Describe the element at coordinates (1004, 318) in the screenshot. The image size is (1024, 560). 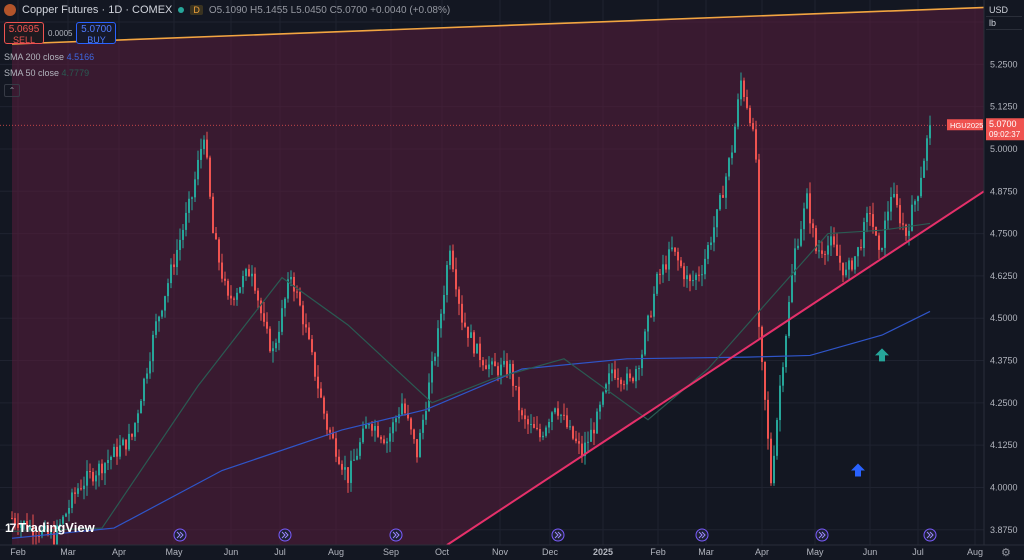
I see `y-tick-label: 4.5000` at that location.